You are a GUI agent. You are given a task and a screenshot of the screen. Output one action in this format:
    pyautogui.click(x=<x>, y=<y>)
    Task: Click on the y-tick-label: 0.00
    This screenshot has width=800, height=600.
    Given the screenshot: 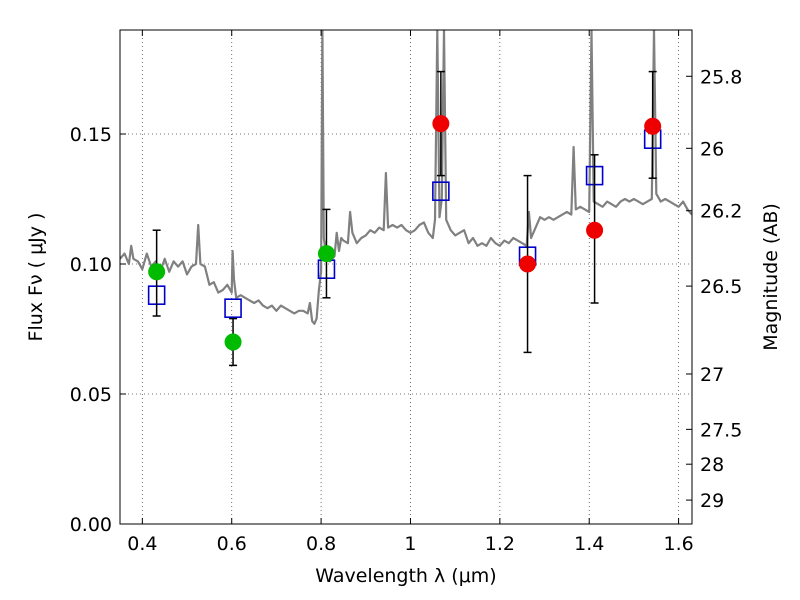 What is the action you would take?
    pyautogui.click(x=91, y=525)
    